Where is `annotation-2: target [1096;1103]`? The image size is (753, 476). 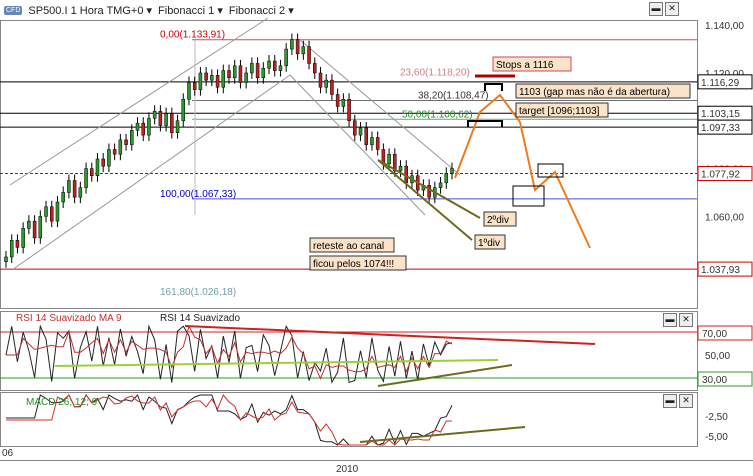
annotation-2: target [1096;1103] is located at coordinates (559, 111).